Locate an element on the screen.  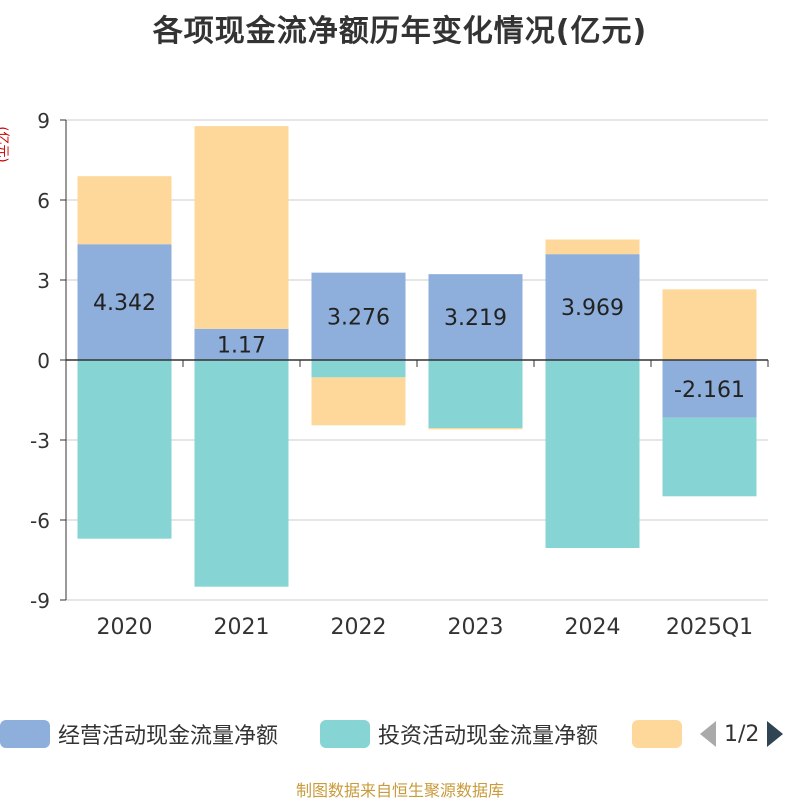
legend-swatch-third is located at coordinates (657, 734).